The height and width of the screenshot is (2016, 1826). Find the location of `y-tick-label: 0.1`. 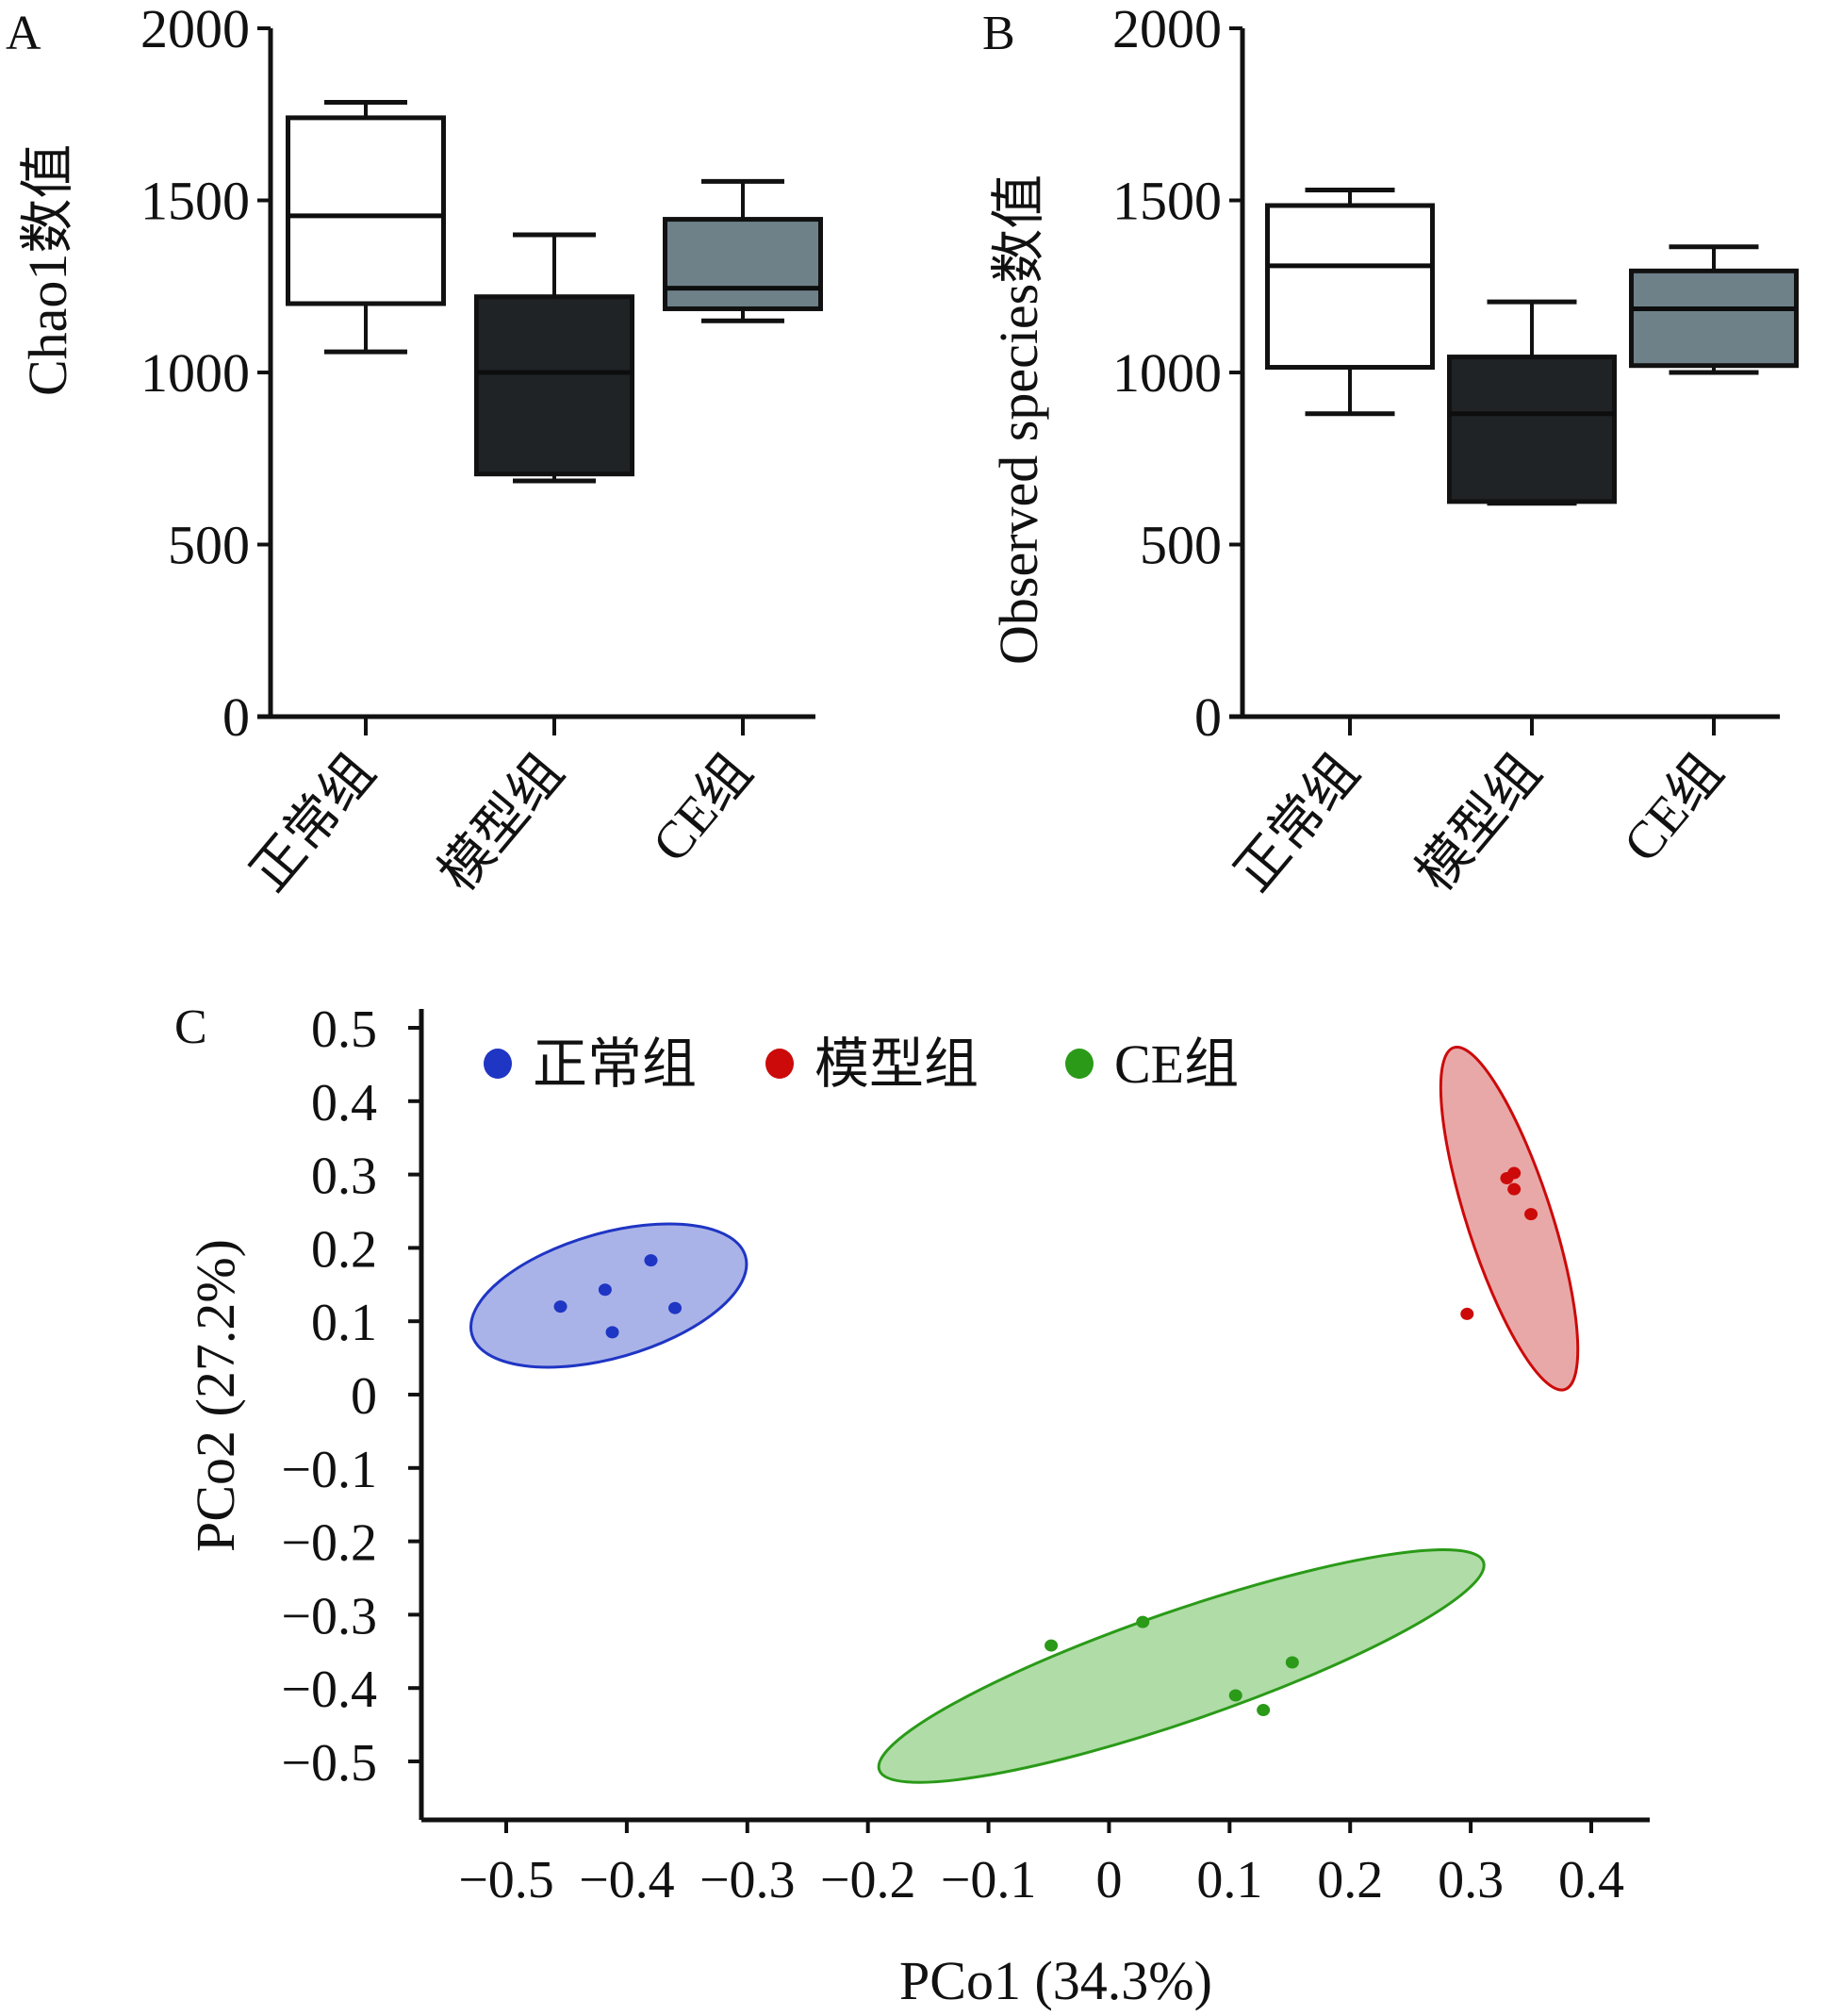

y-tick-label: 0.1 is located at coordinates (344, 1323).